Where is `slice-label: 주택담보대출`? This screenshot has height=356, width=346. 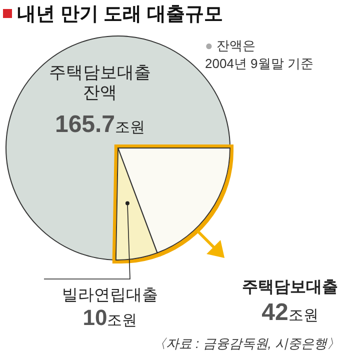
slice-label: 주택담보대출 is located at coordinates (290, 287).